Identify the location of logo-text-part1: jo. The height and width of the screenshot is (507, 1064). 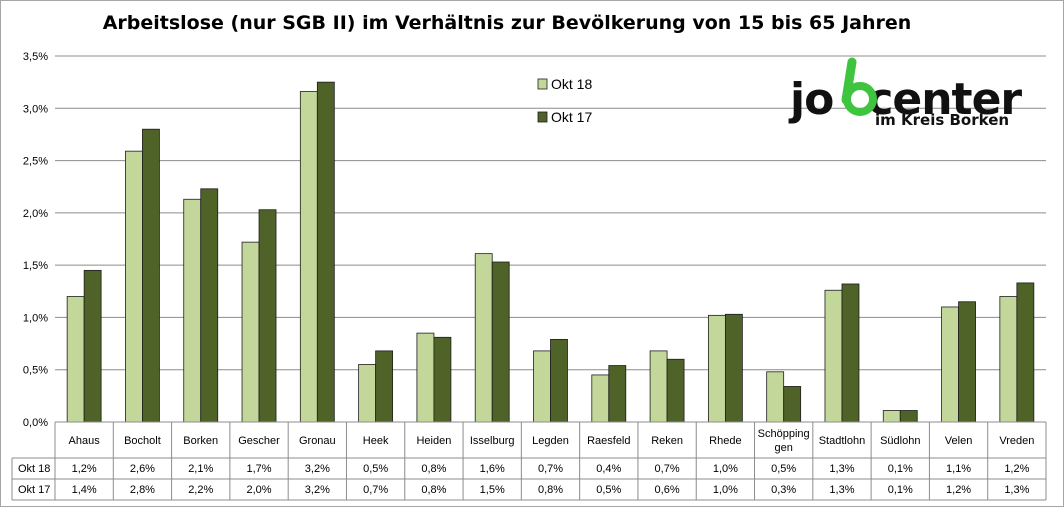
(810, 99).